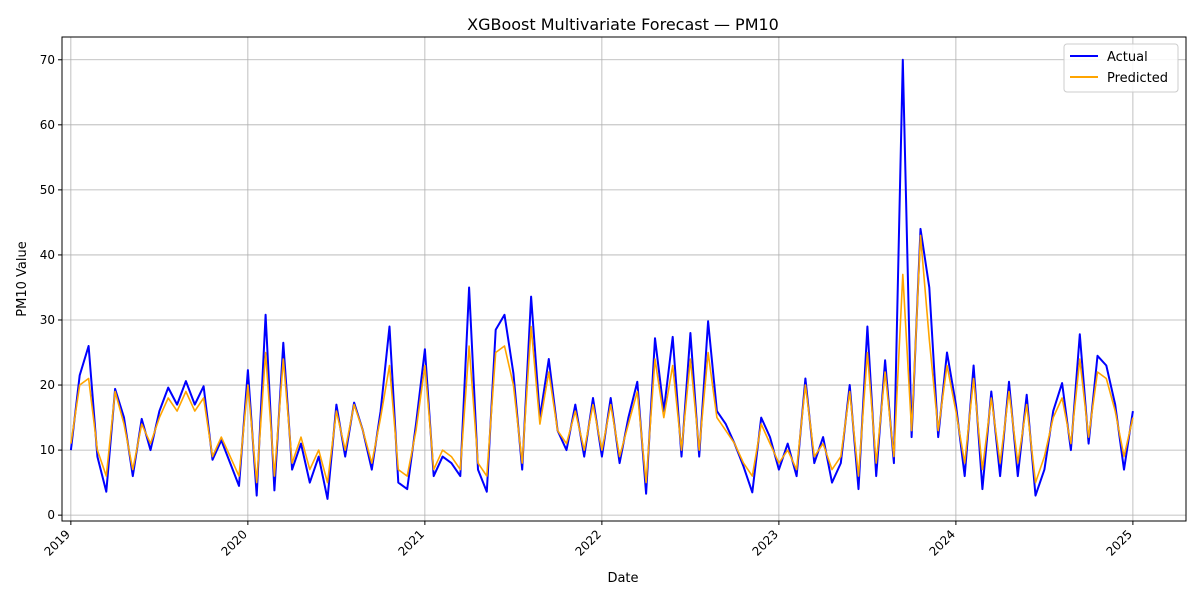  What do you see at coordinates (1127, 57) in the screenshot?
I see `legend-label-actual: Actual` at bounding box center [1127, 57].